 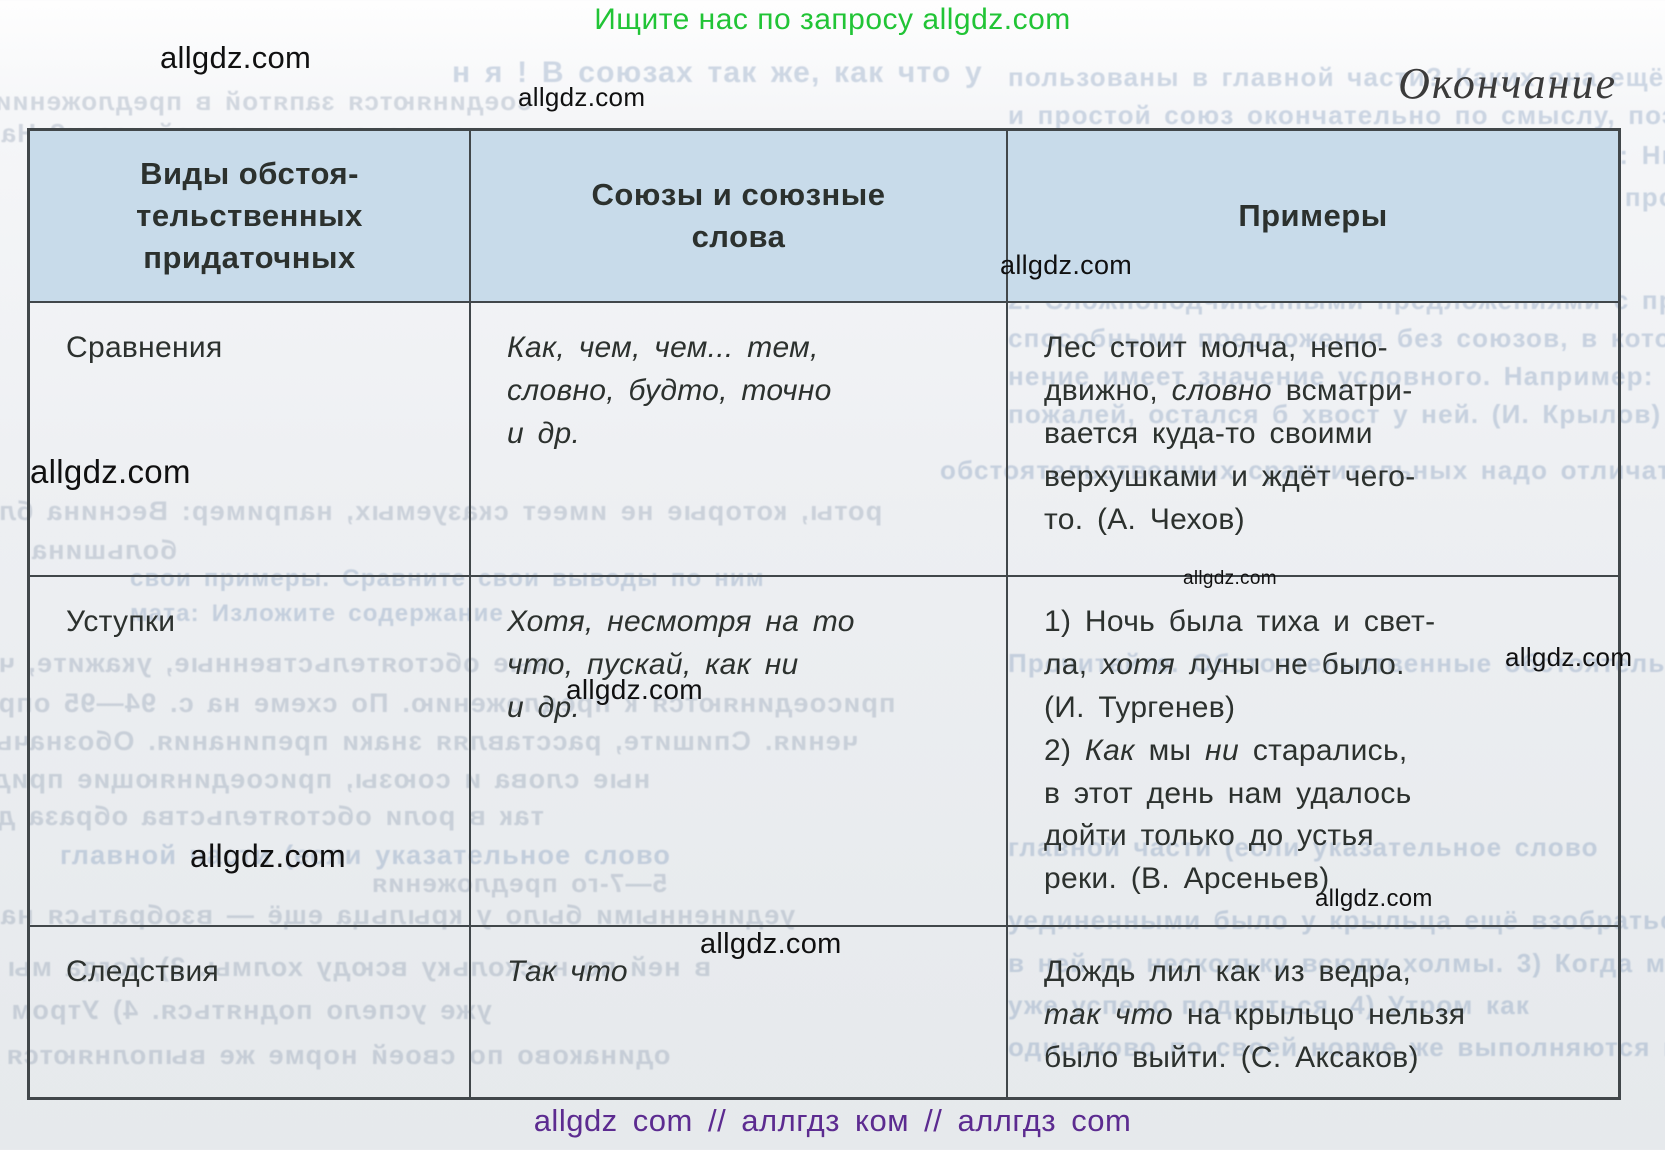 I want to click on table-header-types: Виды обстоя- тельственных придаточных, so click(x=249, y=216).